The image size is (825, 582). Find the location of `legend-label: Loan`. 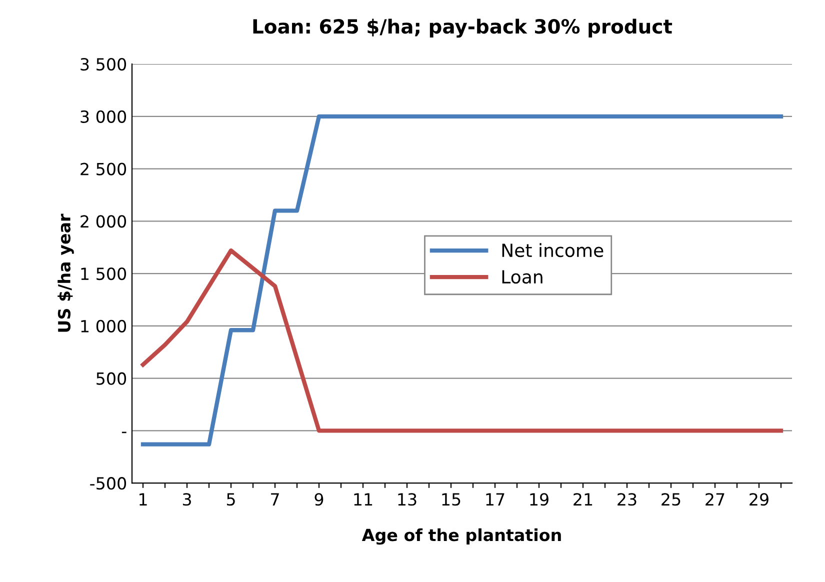

legend-label: Loan is located at coordinates (522, 277).